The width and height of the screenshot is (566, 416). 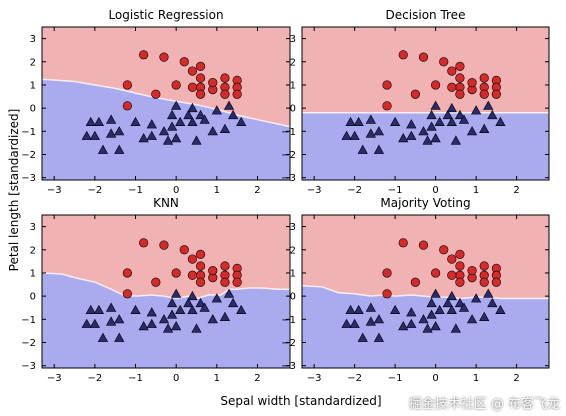 What do you see at coordinates (217, 378) in the screenshot?
I see `x-tick-label: 1` at bounding box center [217, 378].